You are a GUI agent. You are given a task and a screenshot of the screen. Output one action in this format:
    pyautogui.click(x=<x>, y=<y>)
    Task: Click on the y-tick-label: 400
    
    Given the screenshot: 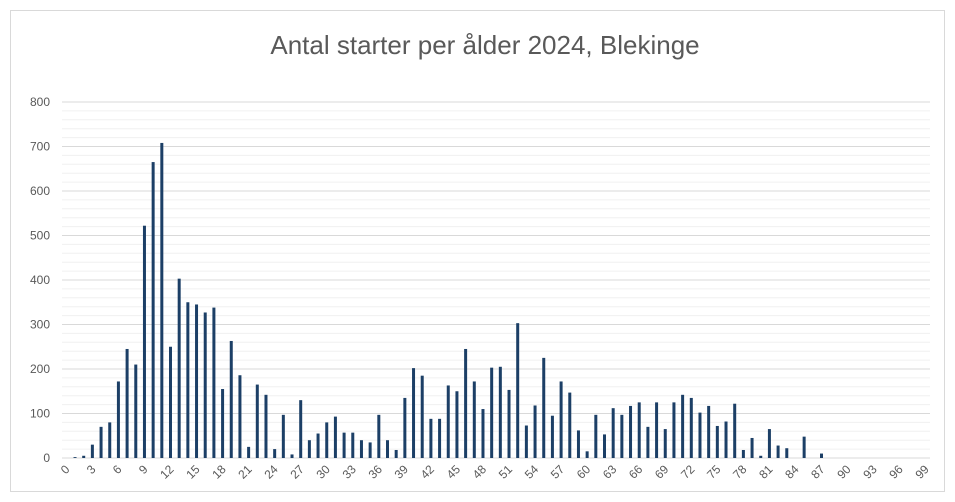 What is the action you would take?
    pyautogui.click(x=40, y=280)
    